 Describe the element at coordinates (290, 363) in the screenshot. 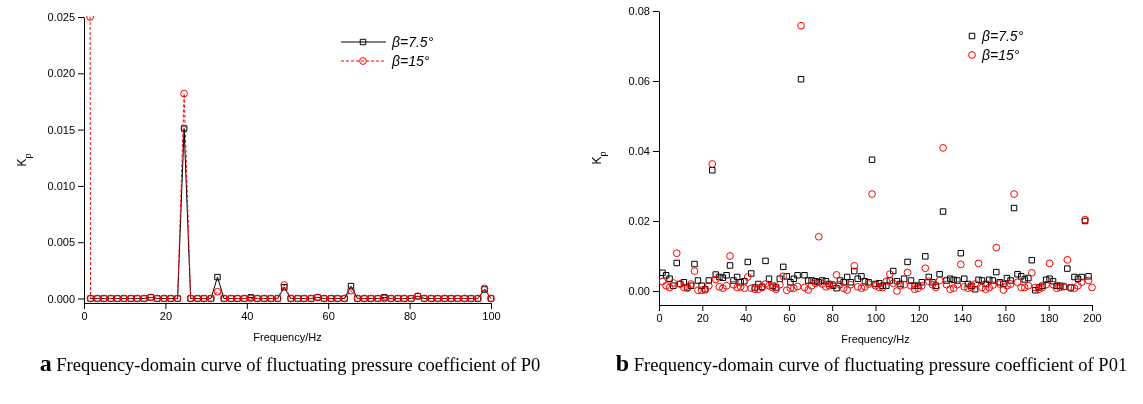

I see `text: a Frequency-domain curve of fluctuating pressure coefficient of P0` at that location.